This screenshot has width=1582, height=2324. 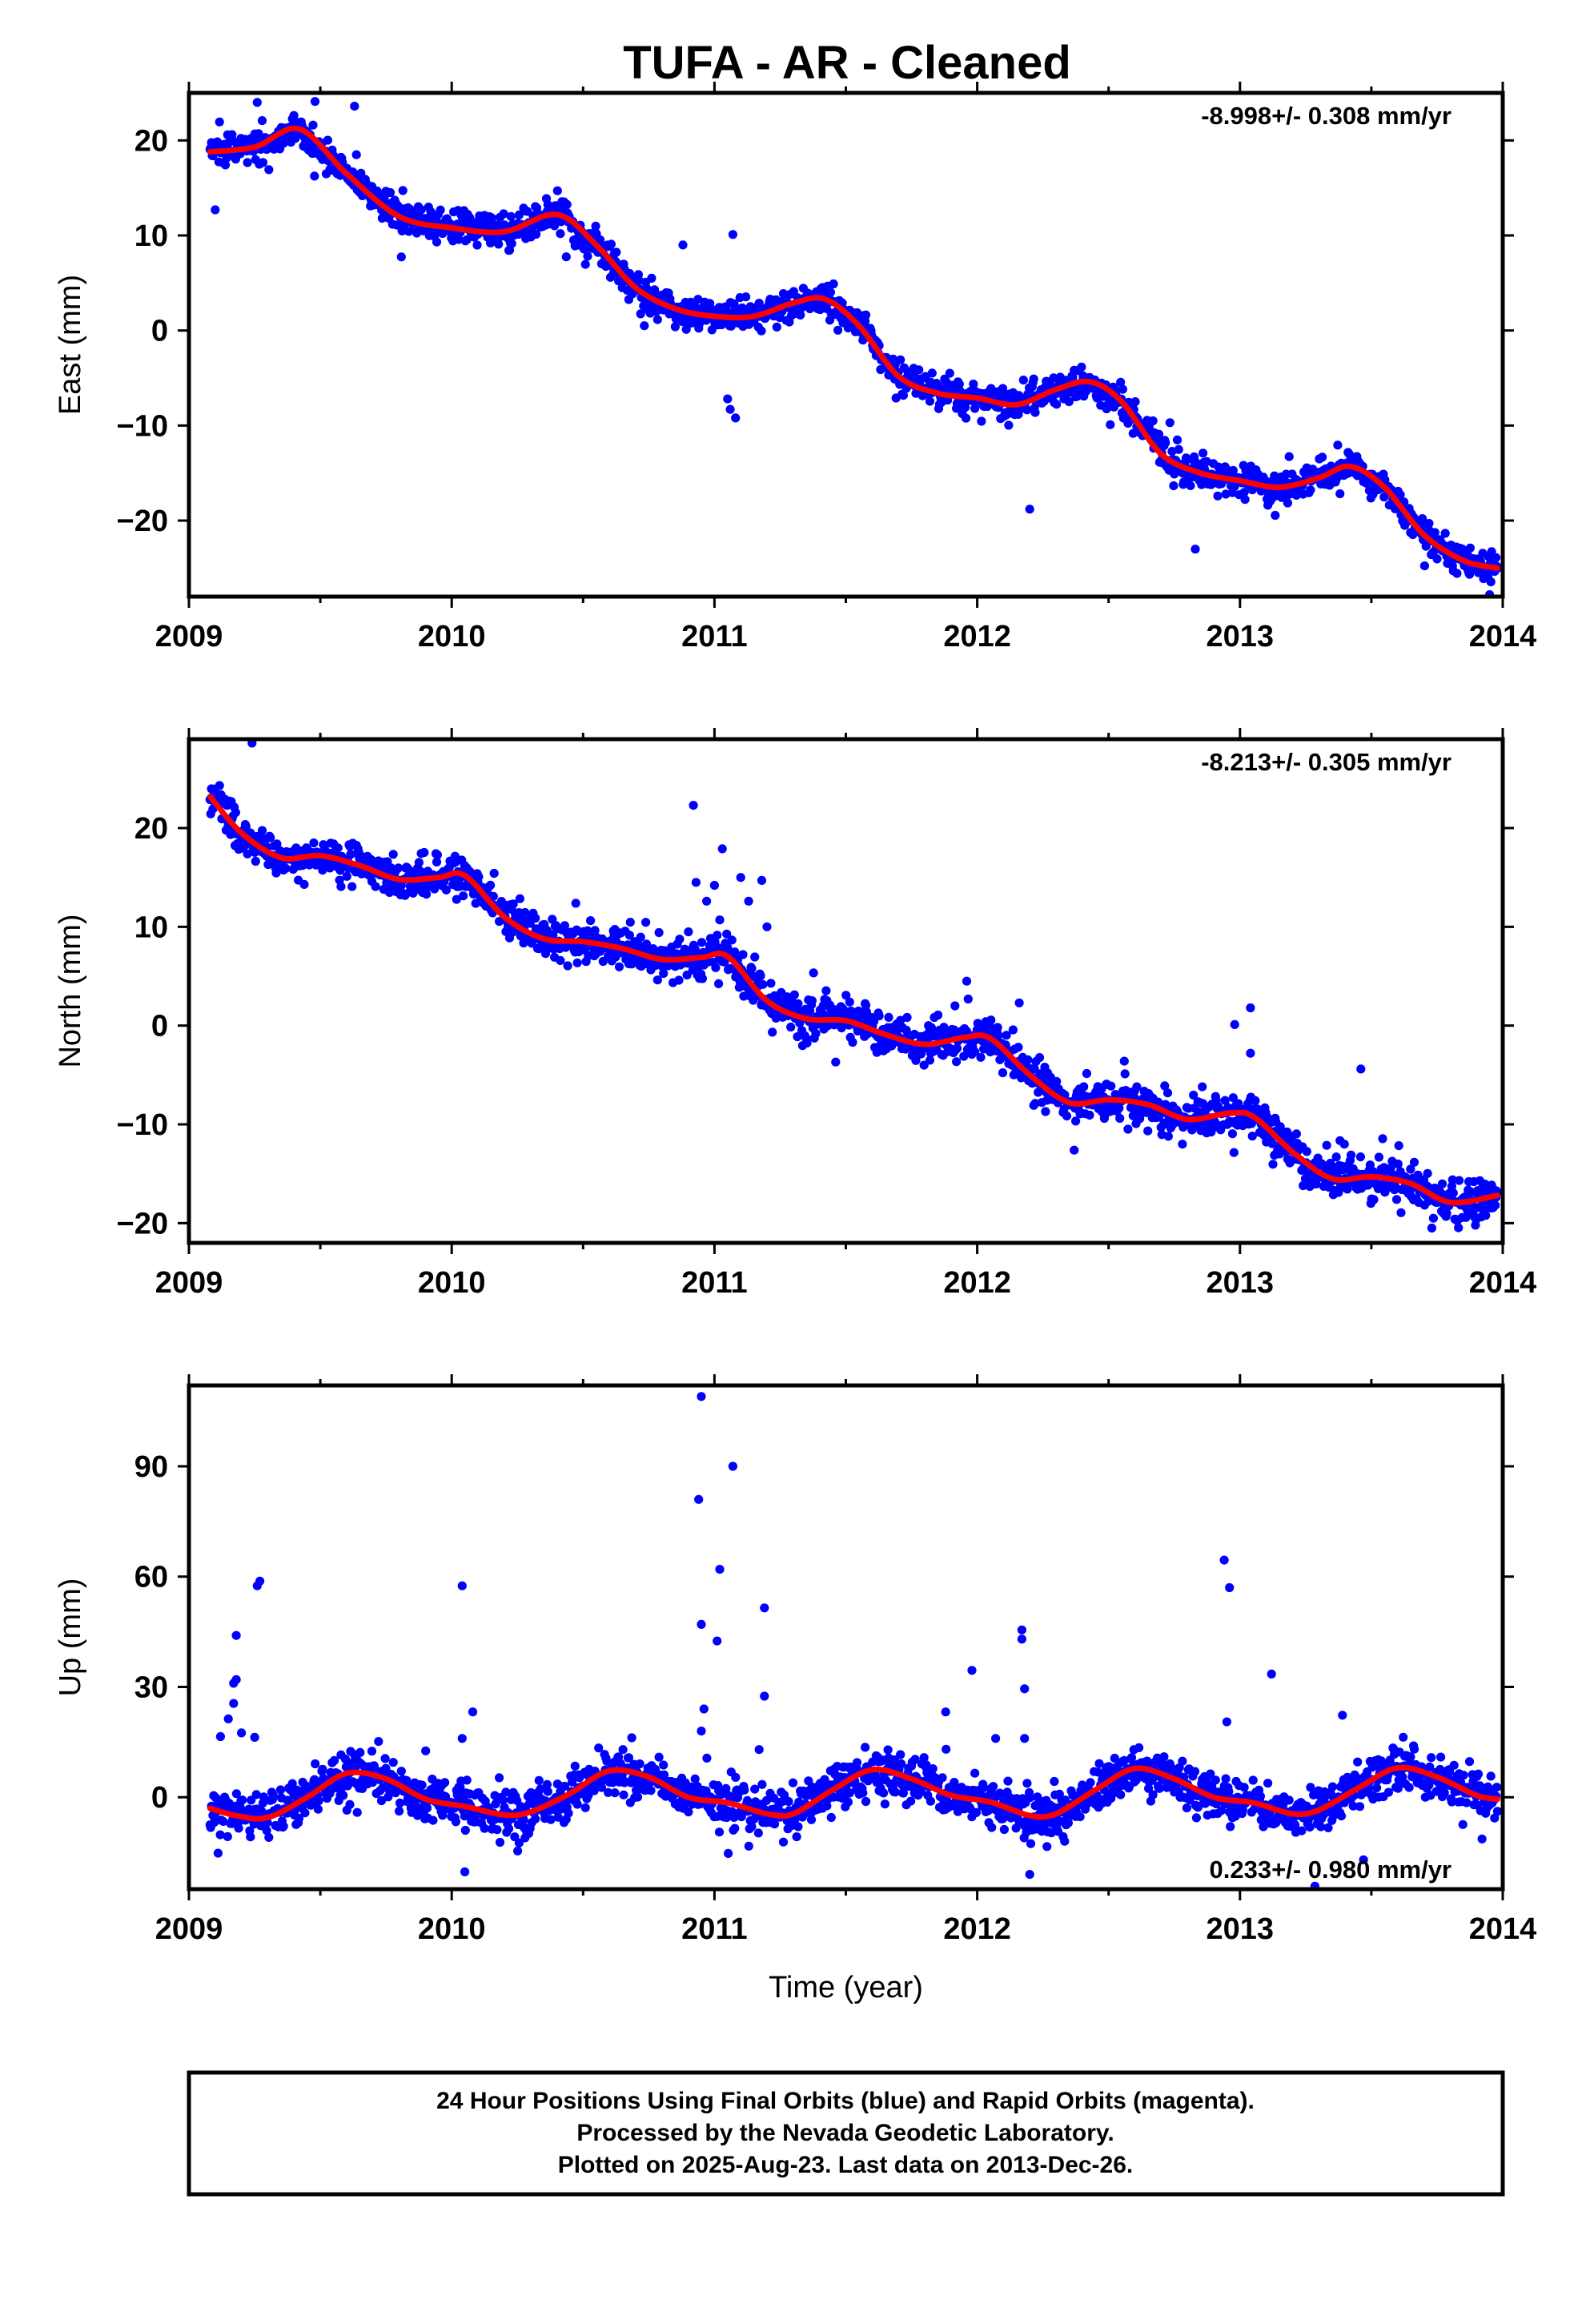 What do you see at coordinates (1503, 1283) in the screenshot?
I see `north-x-tick-label: 2014` at bounding box center [1503, 1283].